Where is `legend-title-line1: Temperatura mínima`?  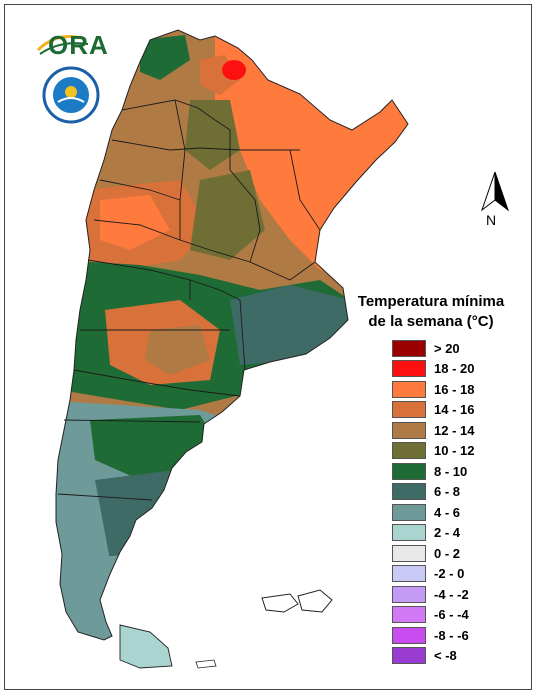 legend-title-line1: Temperatura mínima is located at coordinates (431, 301).